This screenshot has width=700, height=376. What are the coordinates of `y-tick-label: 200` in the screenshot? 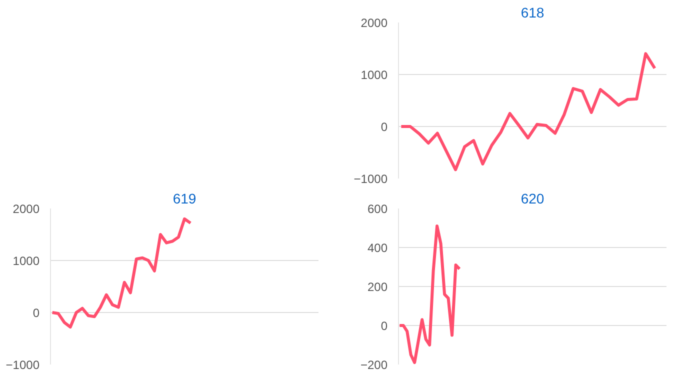 It's located at (377, 287).